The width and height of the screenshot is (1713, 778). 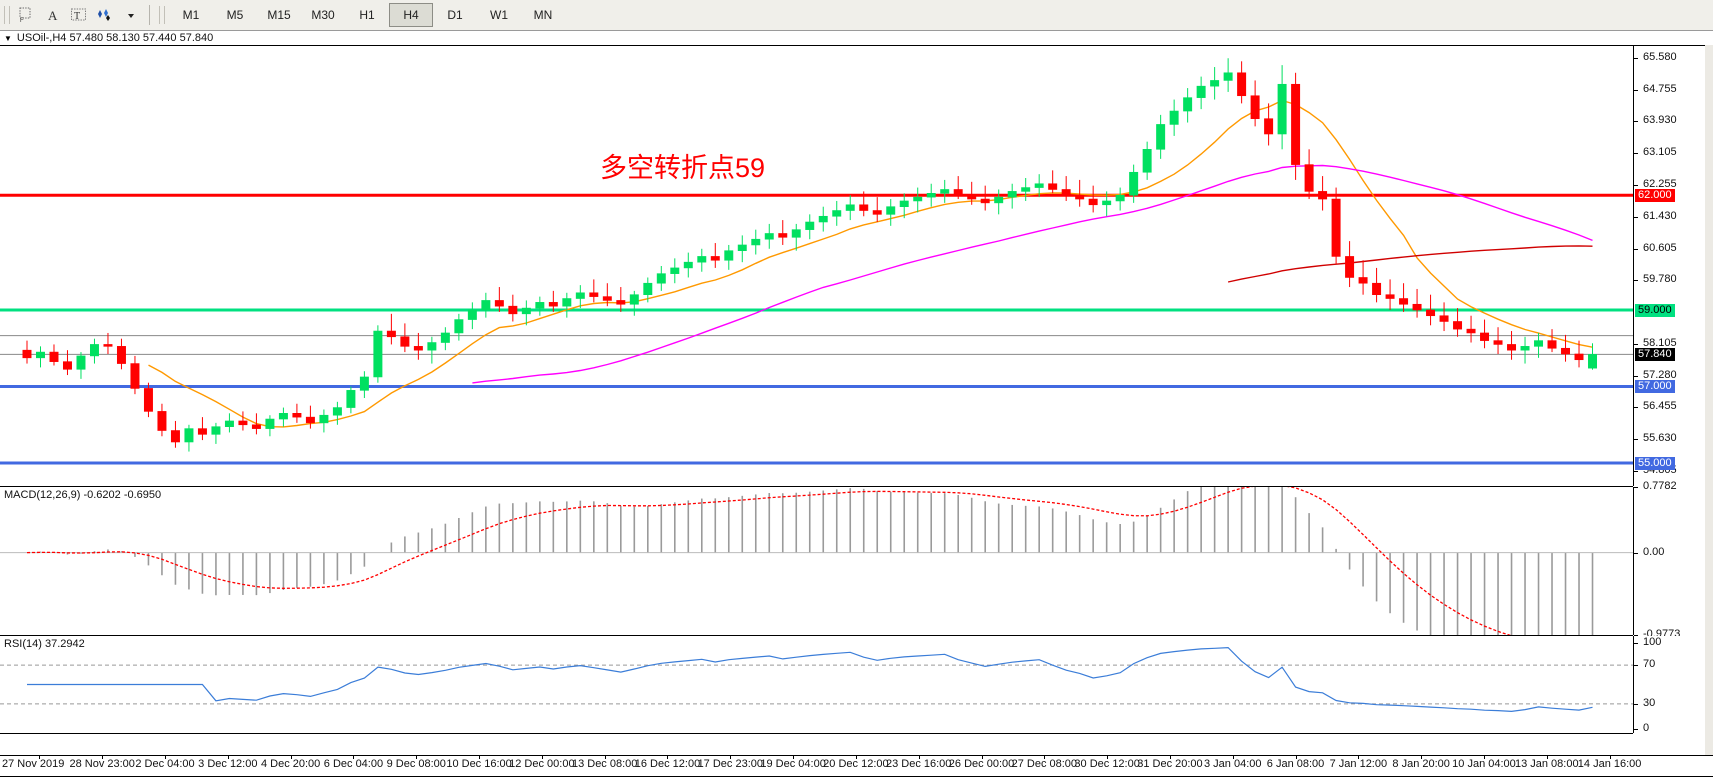 I want to click on macd-label: MACD(12,26,9) -0.6202 -0.6950, so click(x=83, y=495).